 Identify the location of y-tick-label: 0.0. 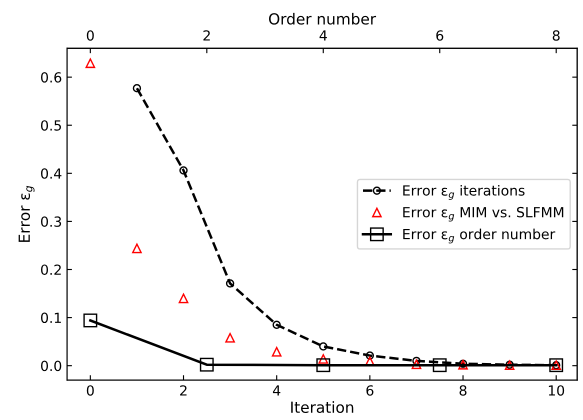
(51, 366).